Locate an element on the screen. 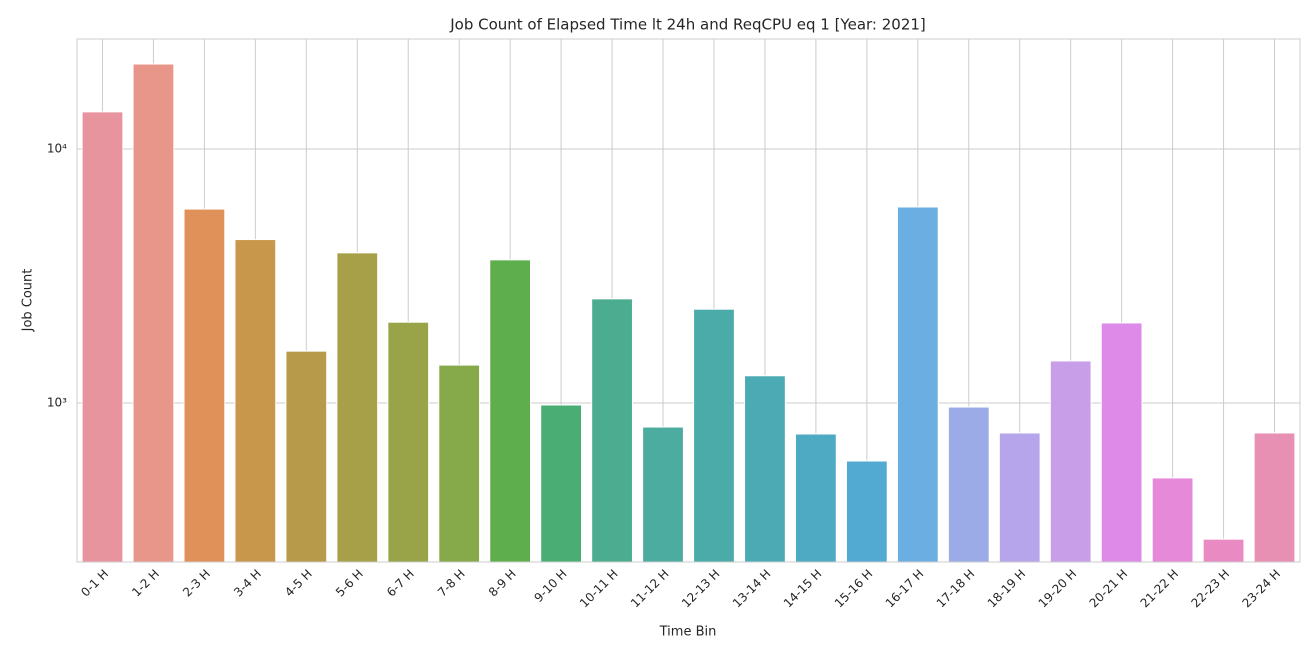 The height and width of the screenshot is (665, 1316). x-tick-label: 15-16 H is located at coordinates (854, 589).